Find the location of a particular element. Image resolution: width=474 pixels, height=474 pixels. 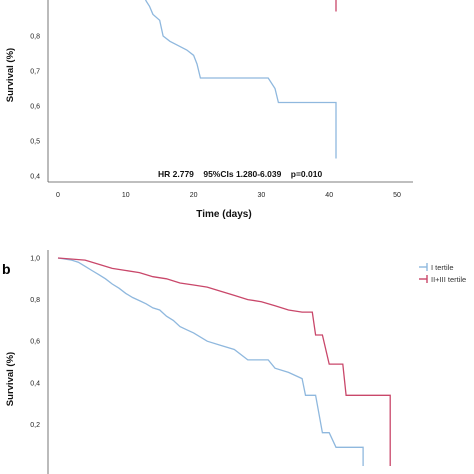

panel-b-y-axis-label: Survival (%) is located at coordinates (10, 379).